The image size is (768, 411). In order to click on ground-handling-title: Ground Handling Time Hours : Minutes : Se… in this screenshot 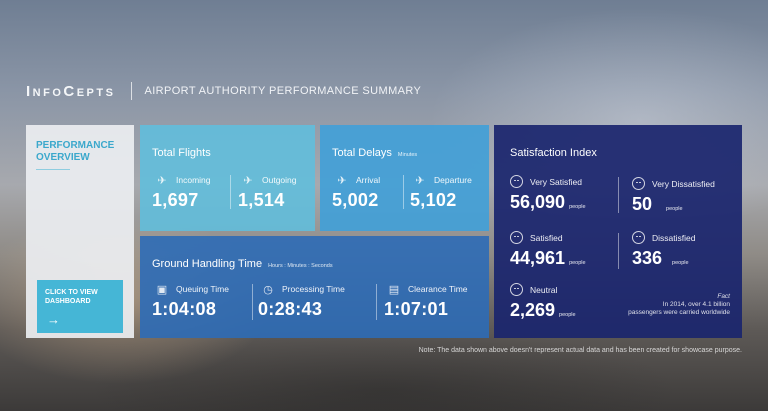, I will do `click(242, 264)`.